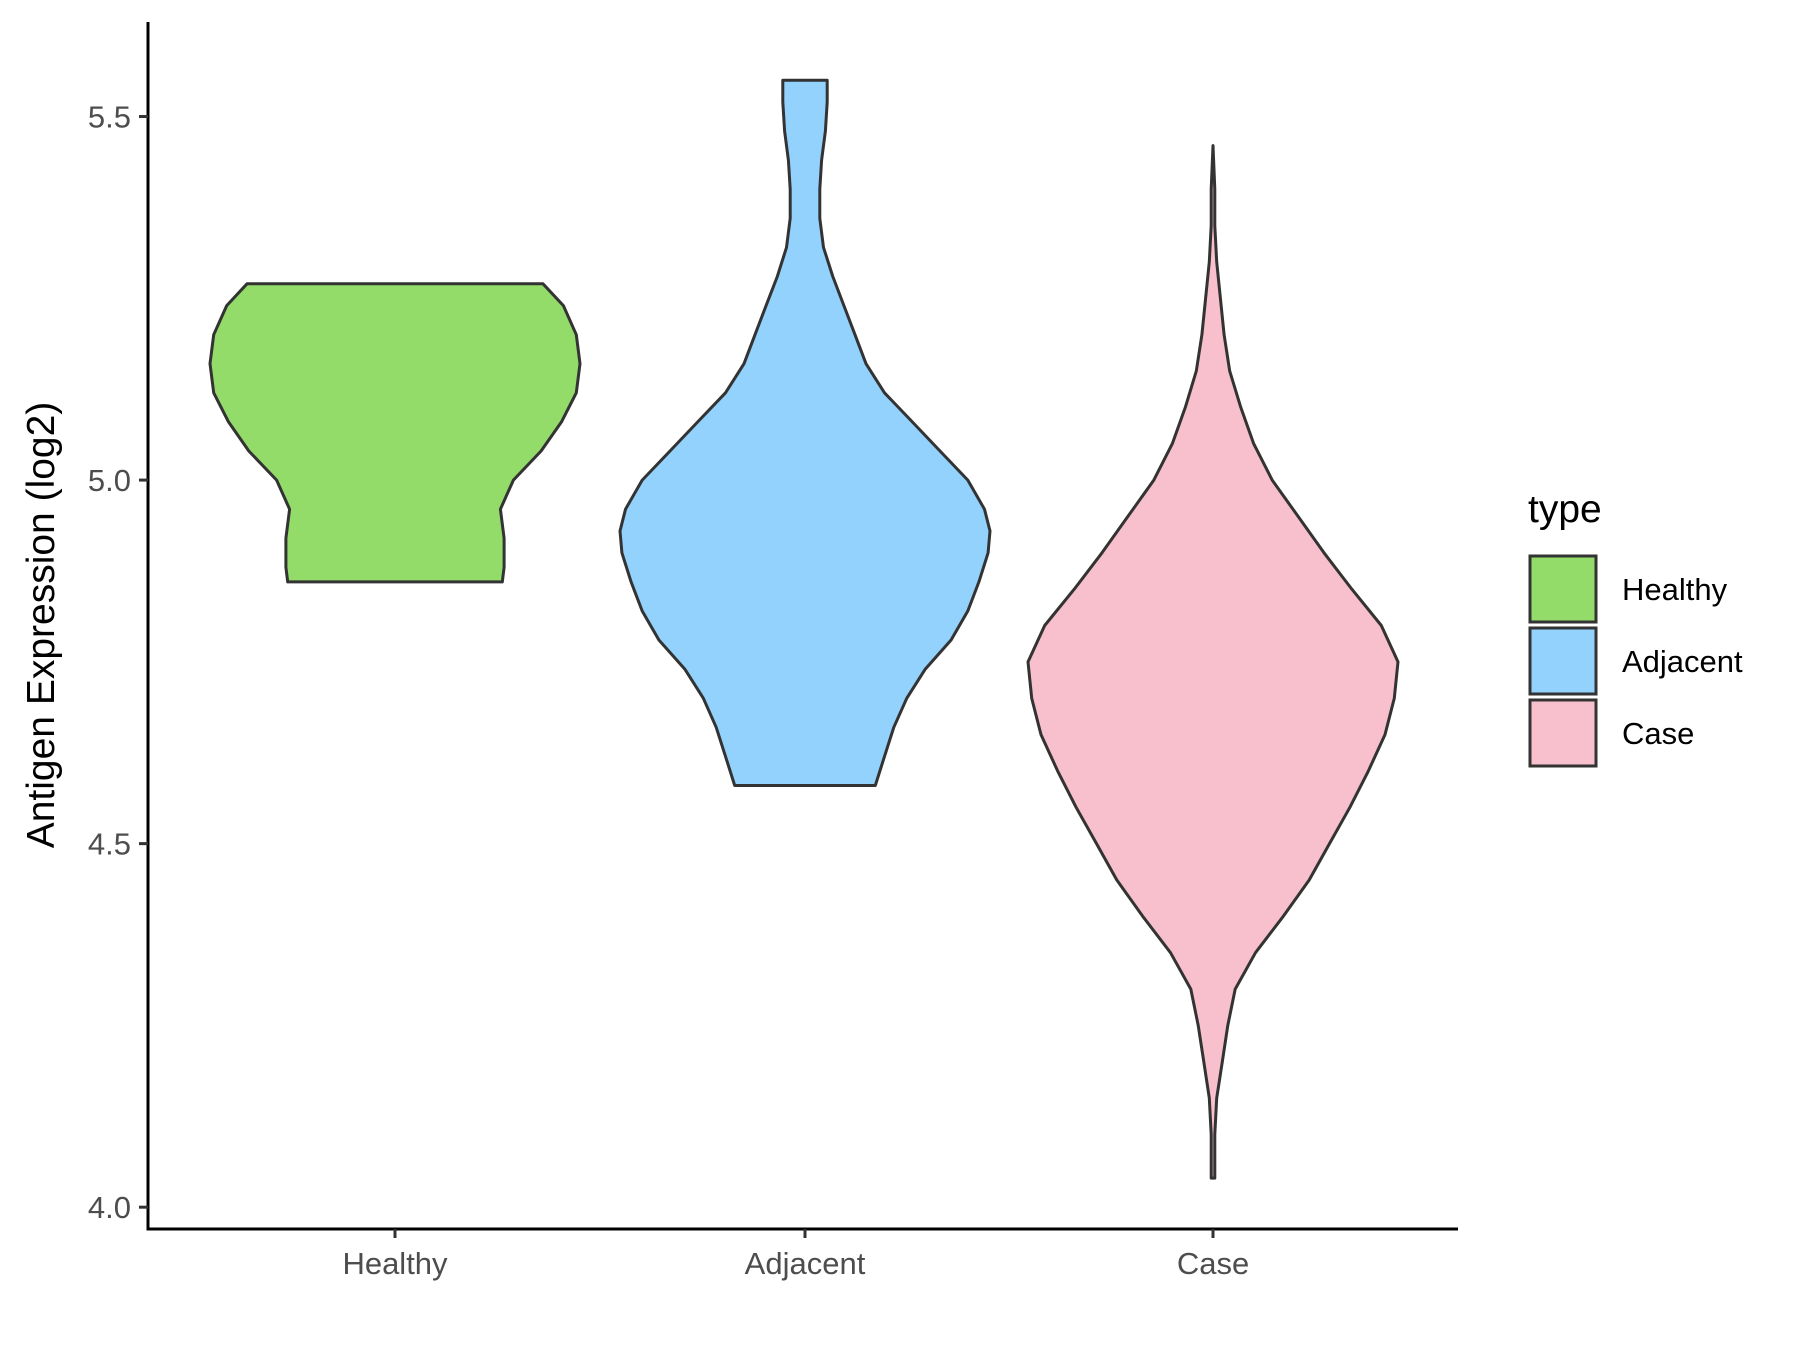 The width and height of the screenshot is (1800, 1350). What do you see at coordinates (395, 1263) in the screenshot?
I see `x-tick-label-healthy: Healthy` at bounding box center [395, 1263].